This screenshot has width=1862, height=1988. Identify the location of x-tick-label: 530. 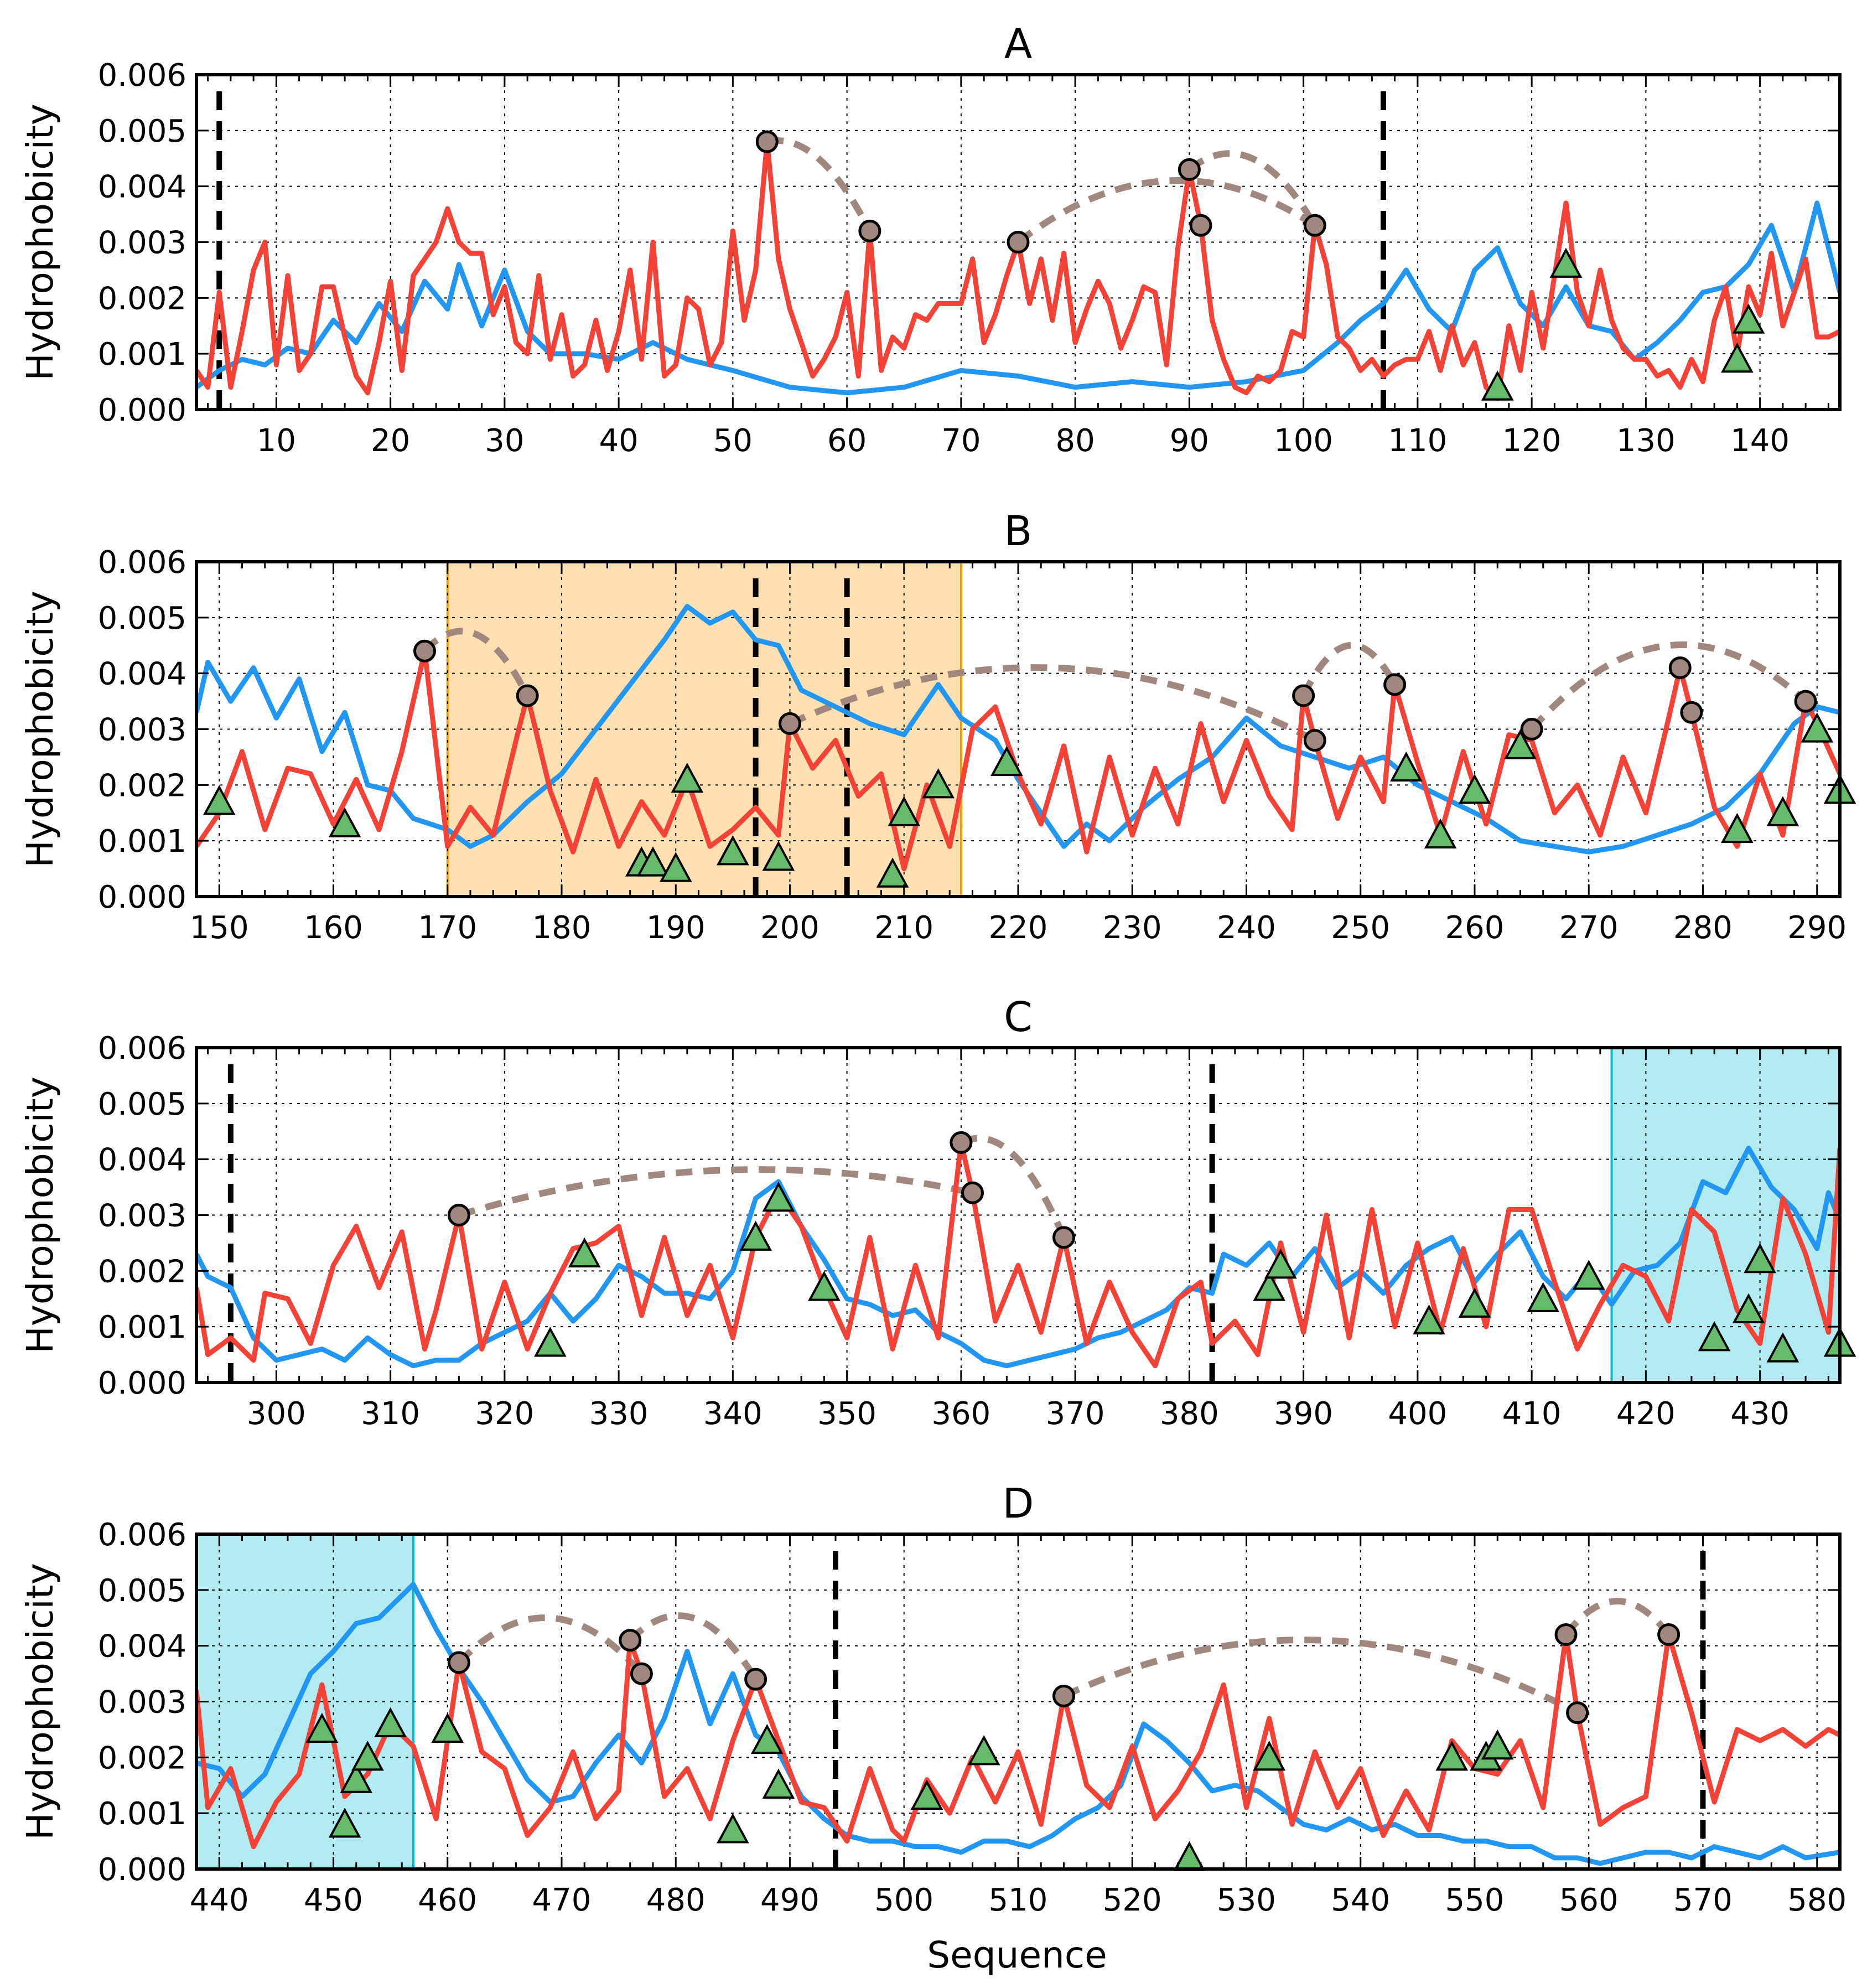
(1246, 1900).